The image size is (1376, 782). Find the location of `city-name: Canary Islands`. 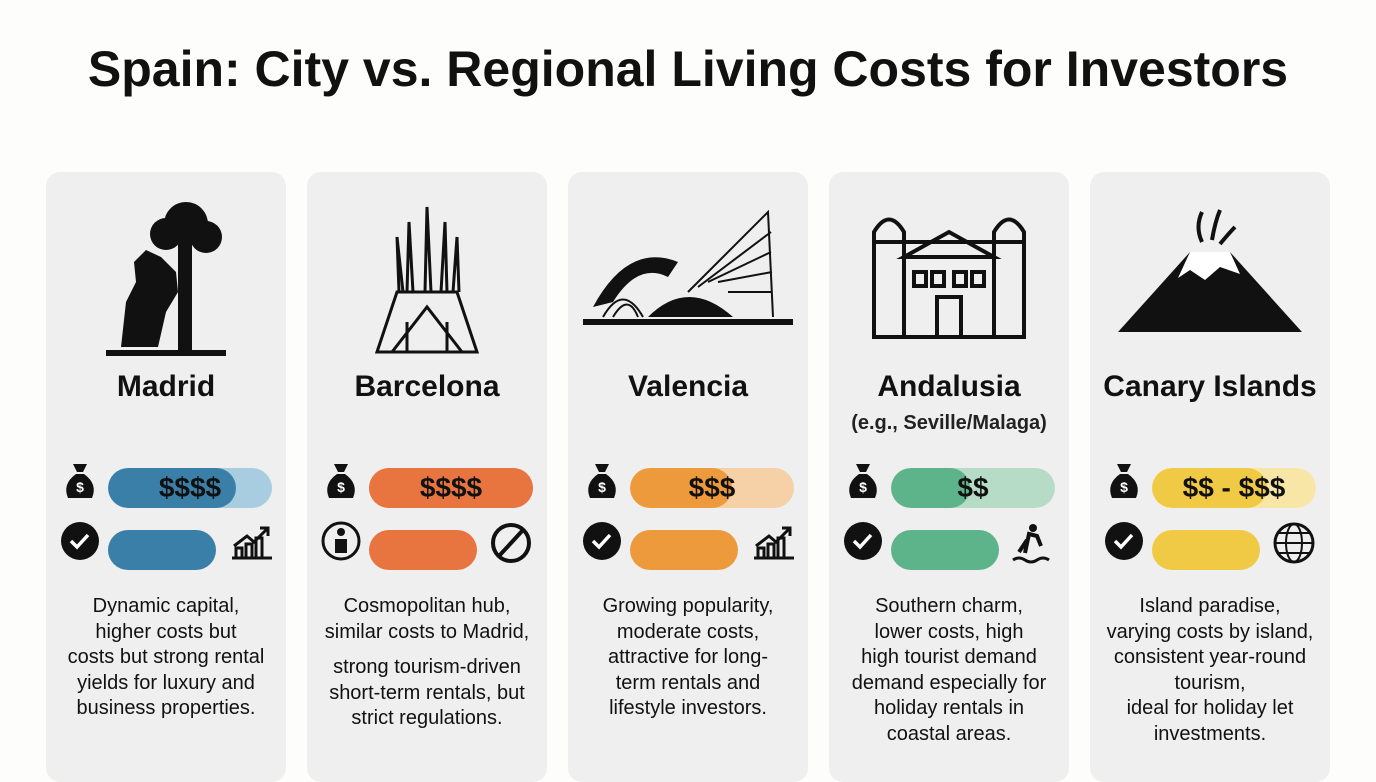

city-name: Canary Islands is located at coordinates (1210, 386).